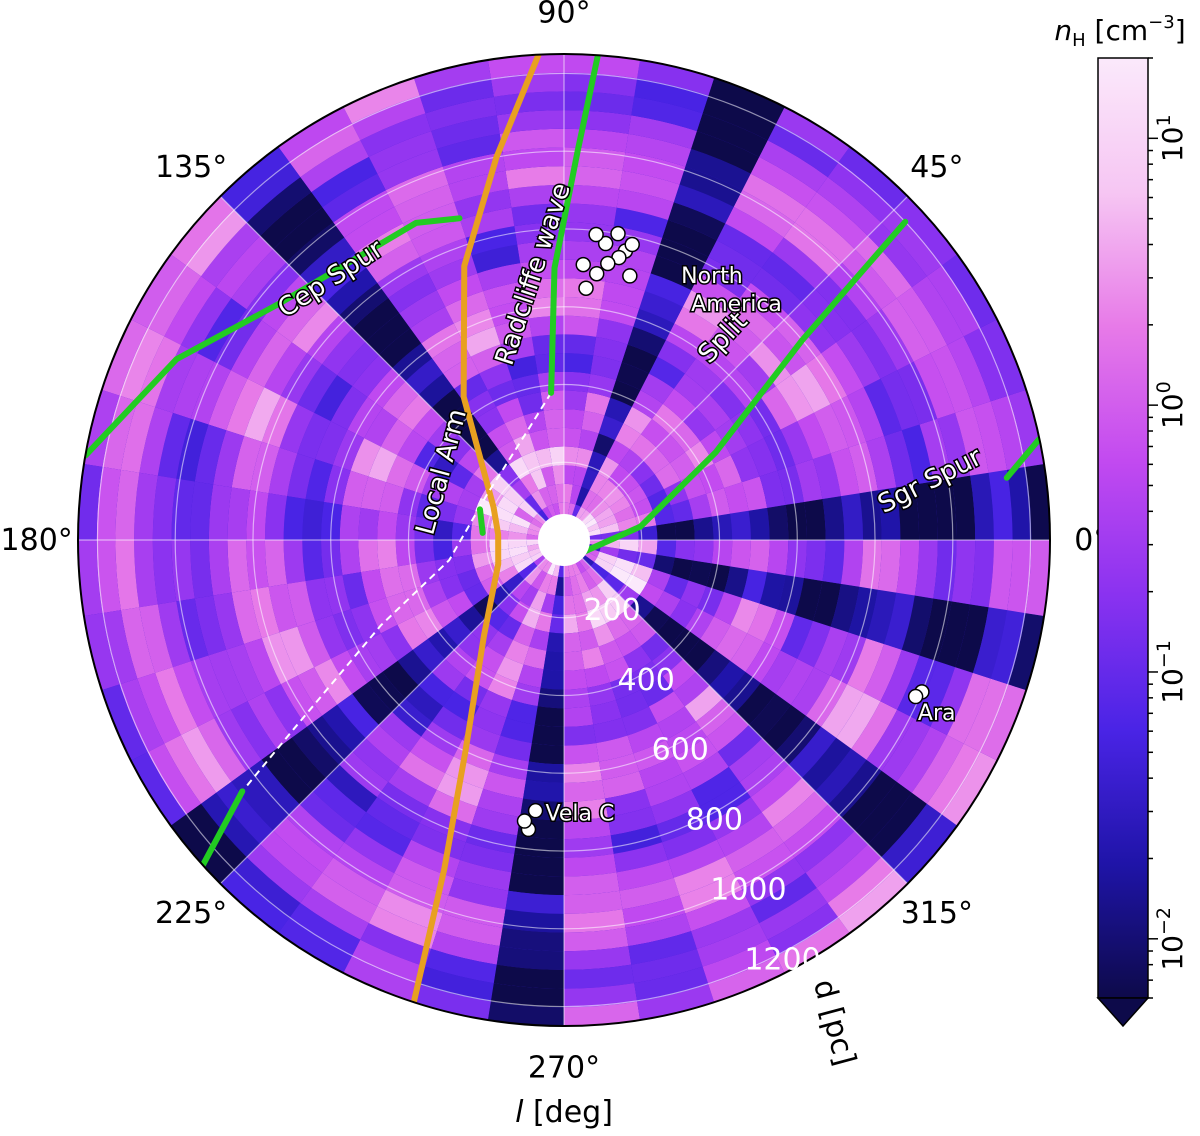  Describe the element at coordinates (712, 276) in the screenshot. I see `cloud-label: North` at that location.